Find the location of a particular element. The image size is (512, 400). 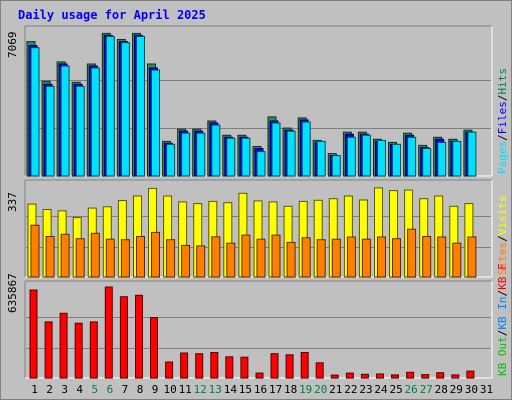

y-axis-max-label: 635867 is located at coordinates (12, 293).